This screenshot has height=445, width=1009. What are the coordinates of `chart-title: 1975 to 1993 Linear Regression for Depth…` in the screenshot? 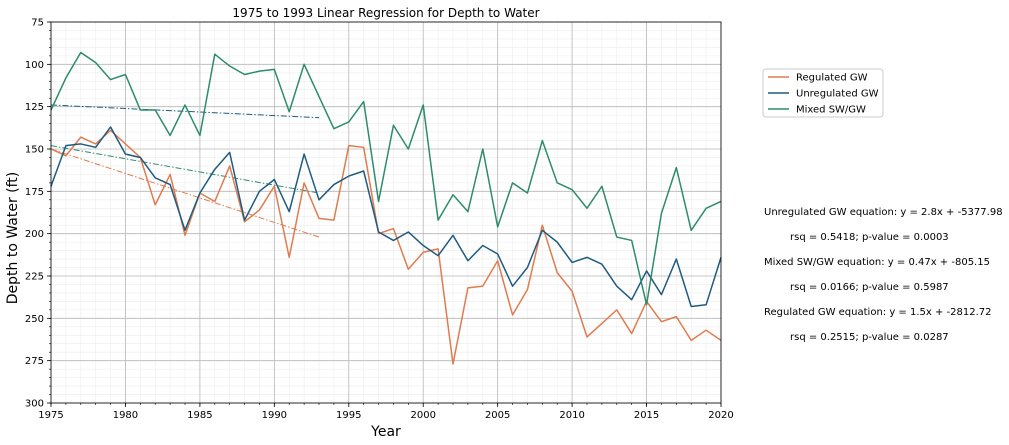 It's located at (385, 13).